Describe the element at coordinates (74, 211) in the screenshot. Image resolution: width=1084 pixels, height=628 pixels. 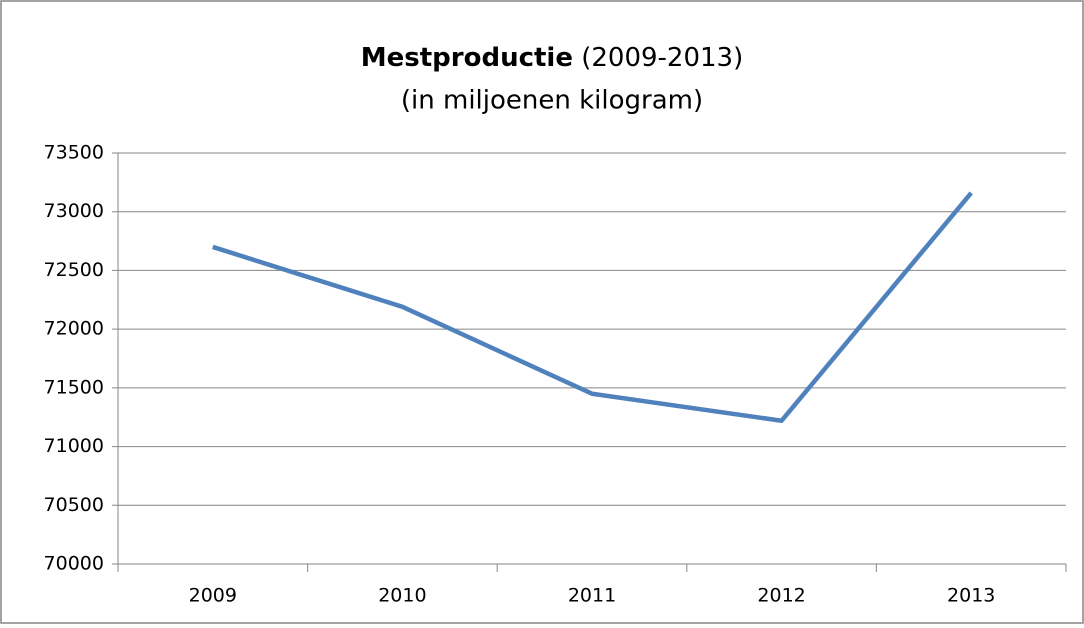
I see `y-tick-label: 73000` at that location.